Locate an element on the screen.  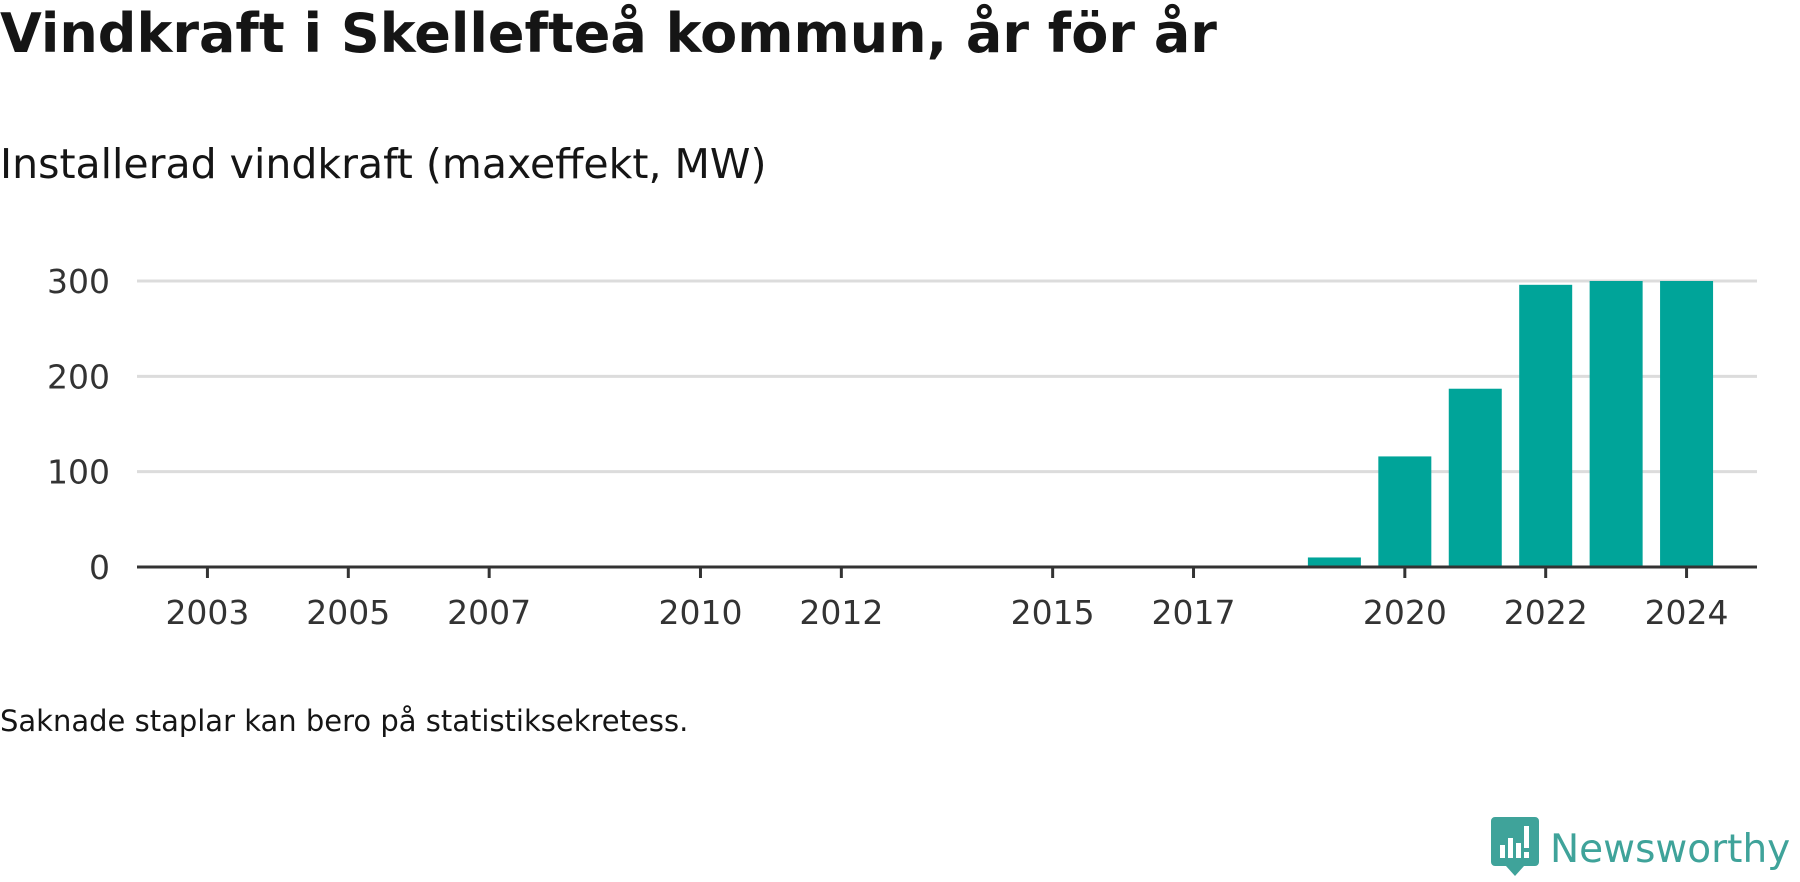
chart-title: Vindkraft i Skellefteå kommun, år för år is located at coordinates (608, 33).